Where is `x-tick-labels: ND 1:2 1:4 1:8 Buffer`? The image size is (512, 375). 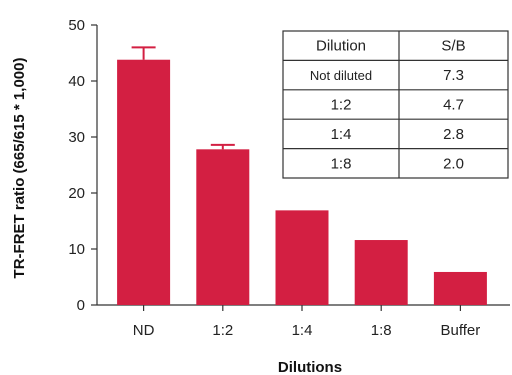 x-tick-labels: ND 1:2 1:4 1:8 Buffer is located at coordinates (307, 330).